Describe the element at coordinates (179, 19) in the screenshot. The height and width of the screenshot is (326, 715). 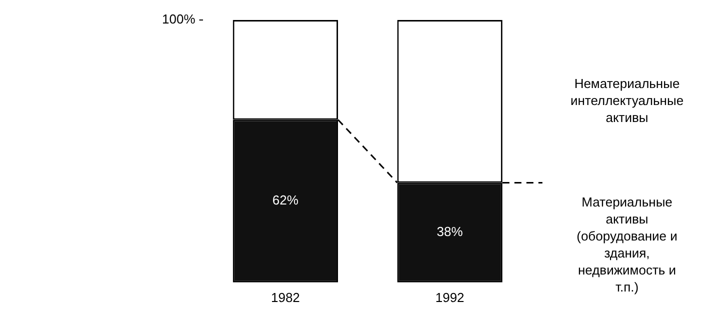
I see `y-tick-label: 100%` at that location.